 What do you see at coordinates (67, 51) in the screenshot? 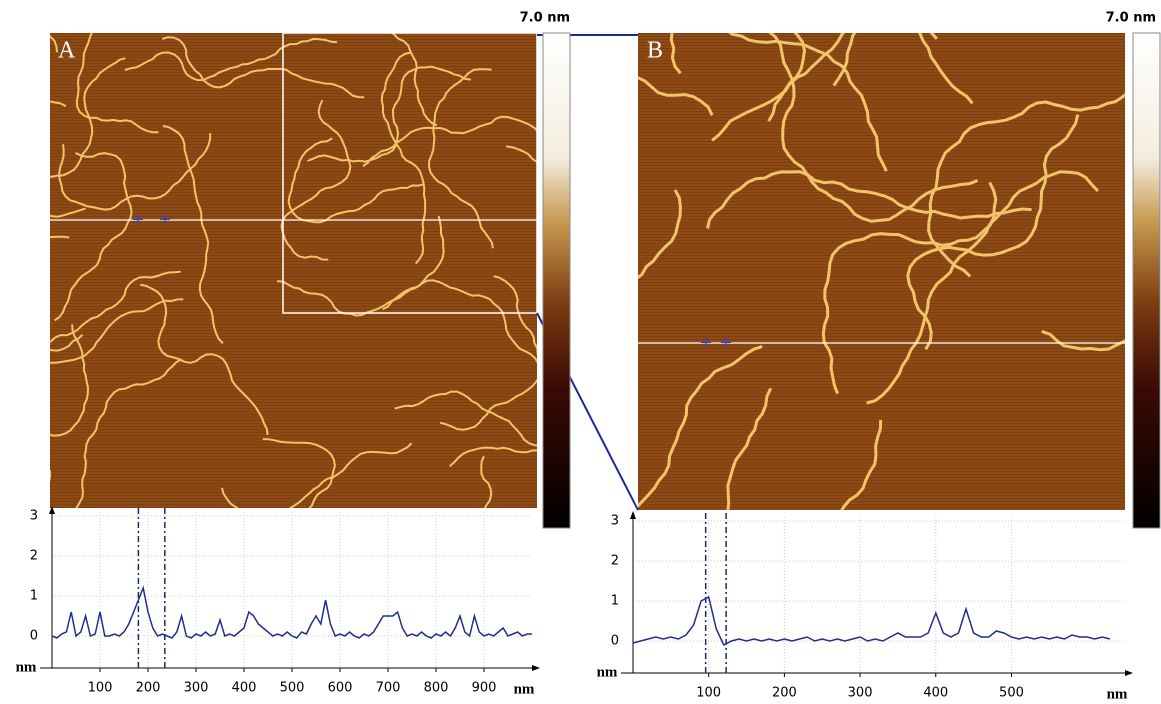
I see `panel-label: A` at bounding box center [67, 51].